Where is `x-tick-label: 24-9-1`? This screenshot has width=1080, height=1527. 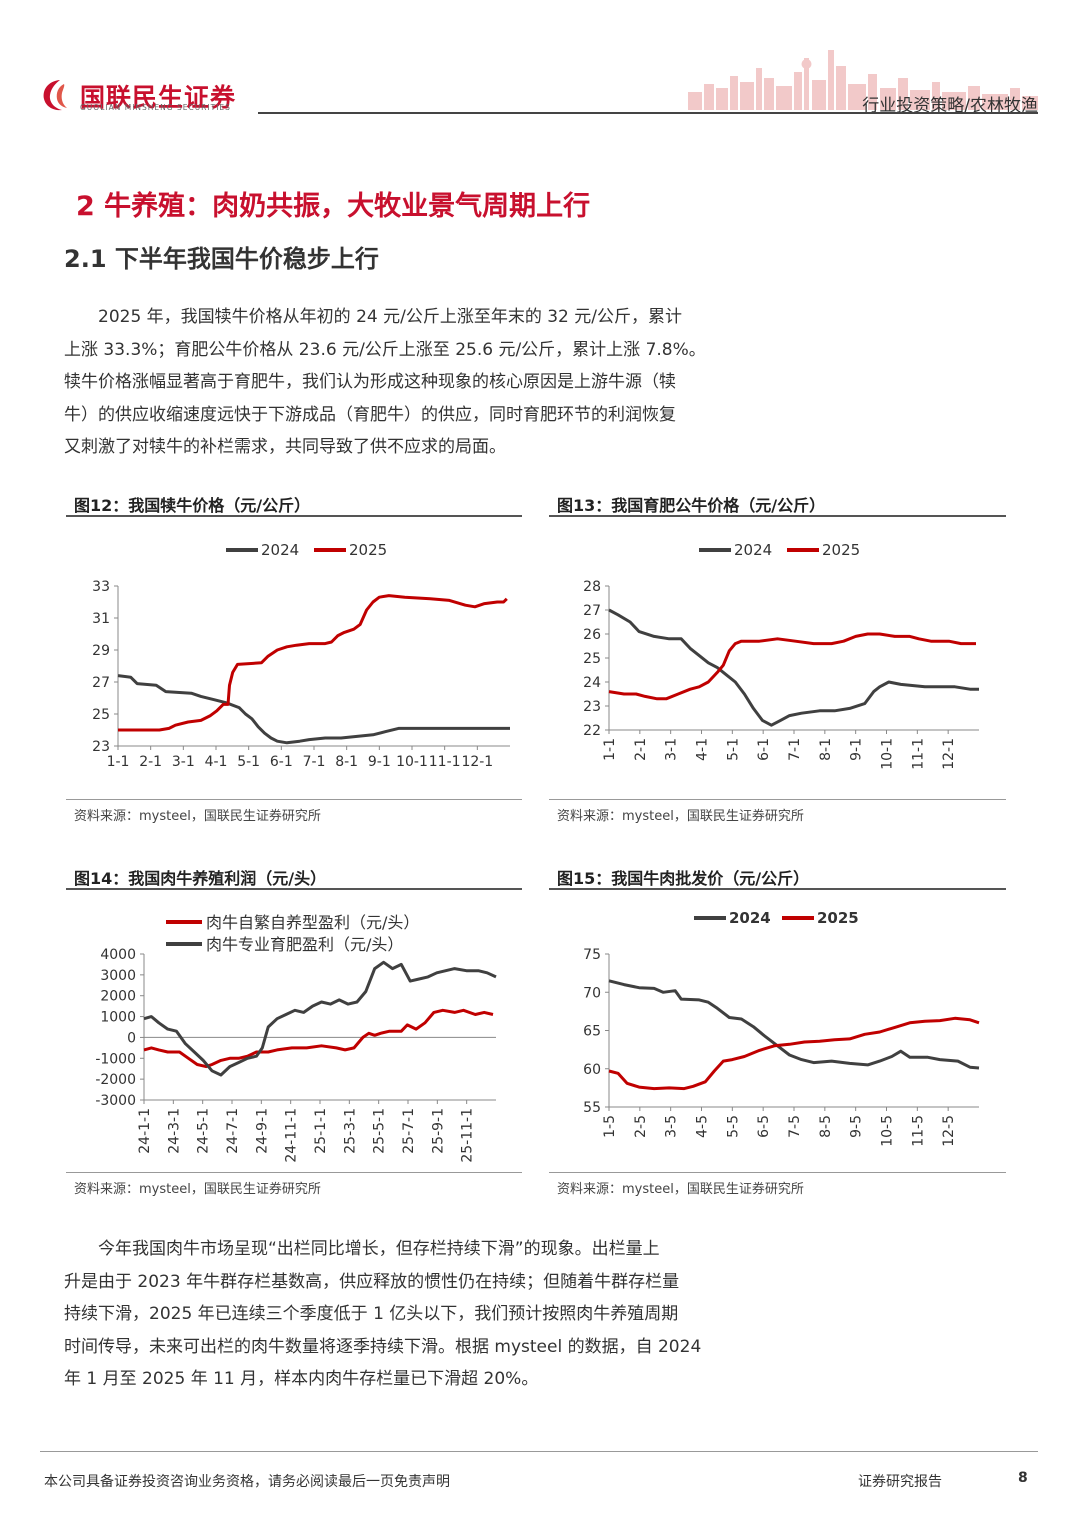 x-tick-label: 24-9-1 is located at coordinates (262, 1131).